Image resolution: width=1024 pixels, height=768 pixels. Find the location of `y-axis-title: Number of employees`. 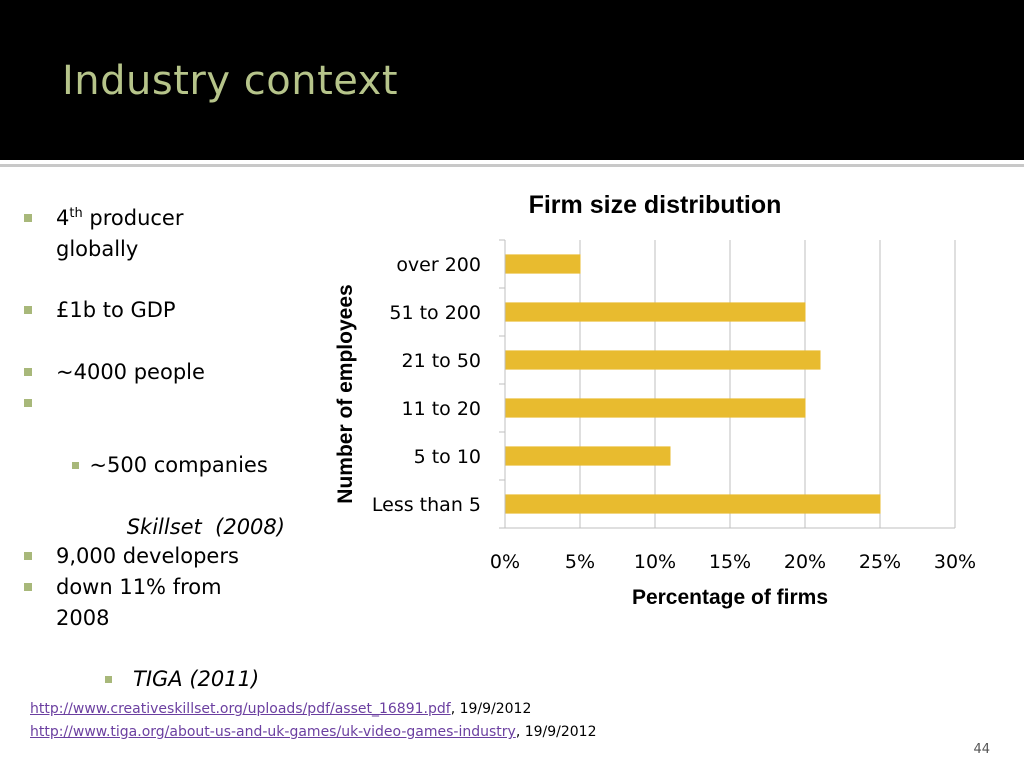

y-axis-title: Number of employees is located at coordinates (345, 393).